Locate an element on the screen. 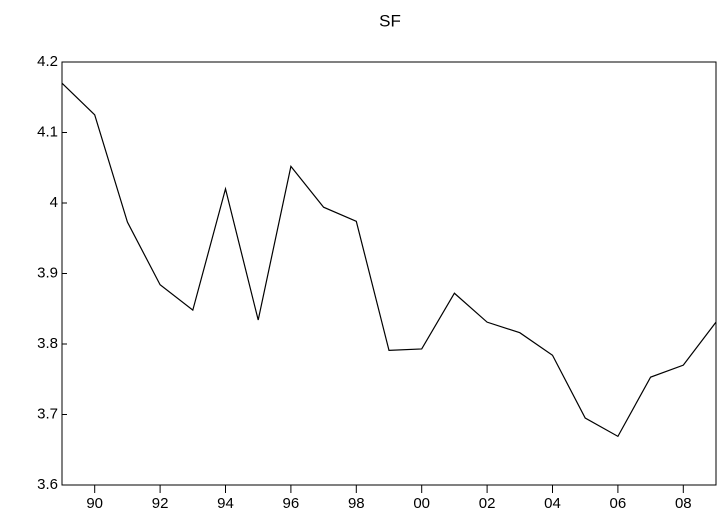  y-tick-label: 4 is located at coordinates (54, 202).